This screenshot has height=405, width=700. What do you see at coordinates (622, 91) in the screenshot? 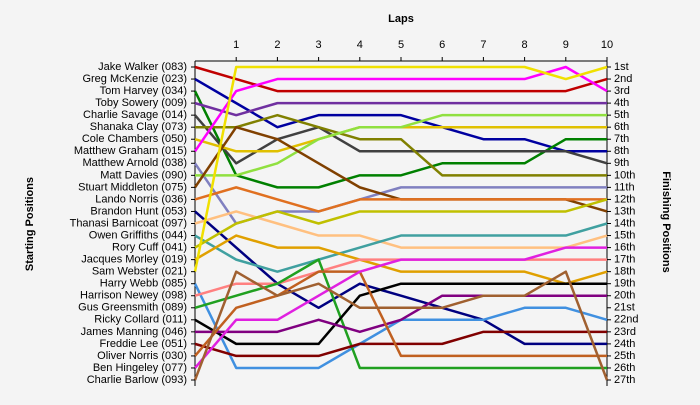
I see `y2-tick-label: 3rd` at bounding box center [622, 91].